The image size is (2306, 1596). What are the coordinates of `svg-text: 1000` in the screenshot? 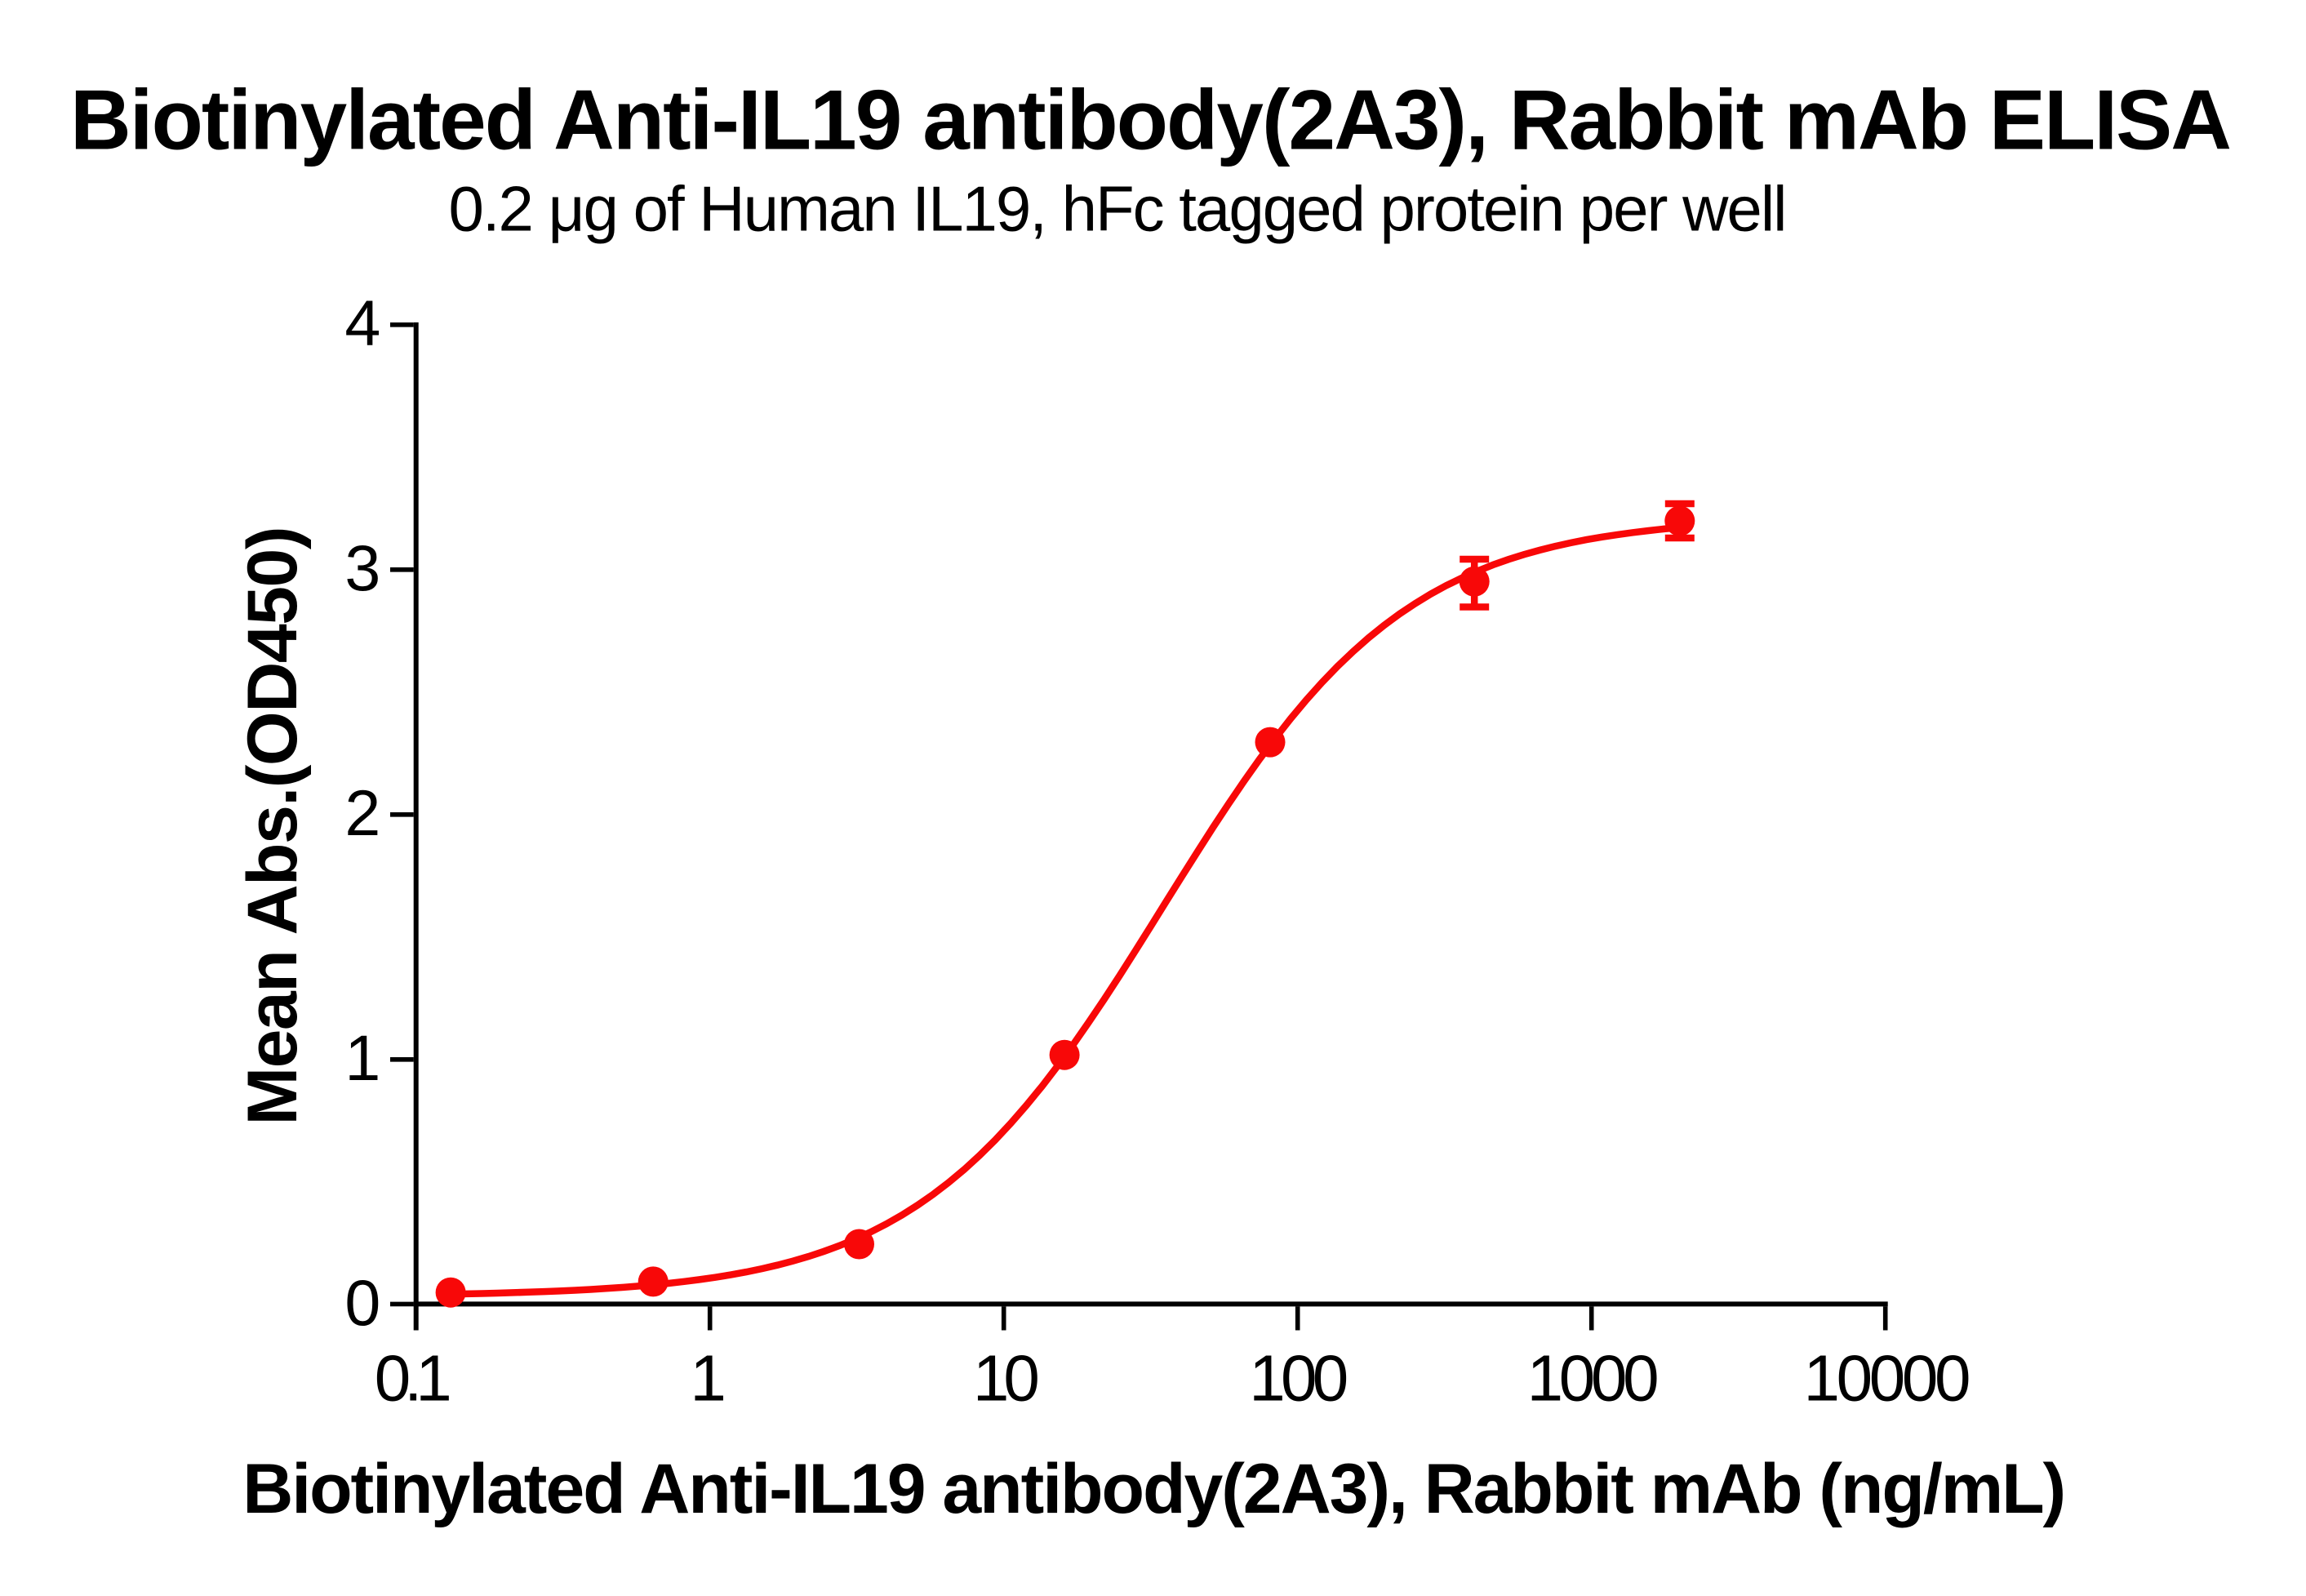 It's located at (1593, 1378).